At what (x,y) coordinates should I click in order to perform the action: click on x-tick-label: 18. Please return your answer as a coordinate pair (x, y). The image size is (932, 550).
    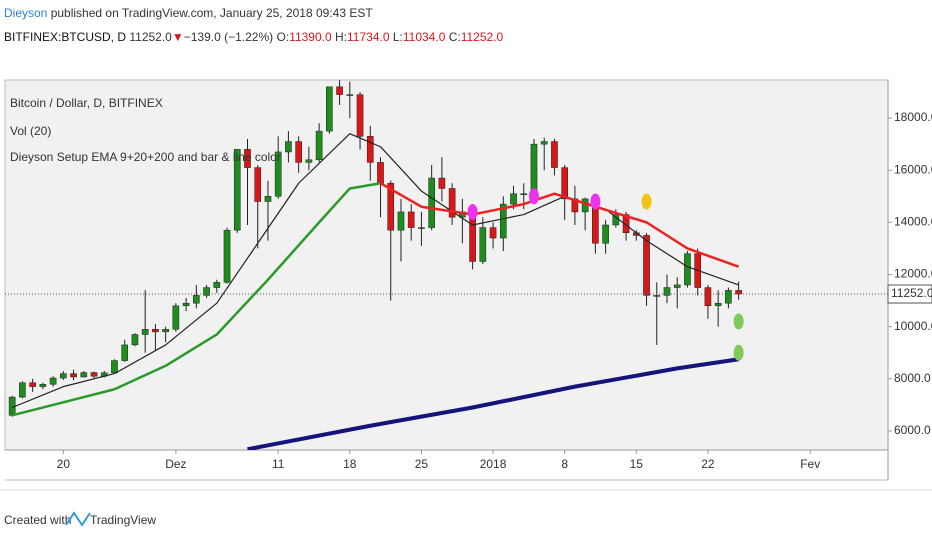
    Looking at the image, I should click on (350, 464).